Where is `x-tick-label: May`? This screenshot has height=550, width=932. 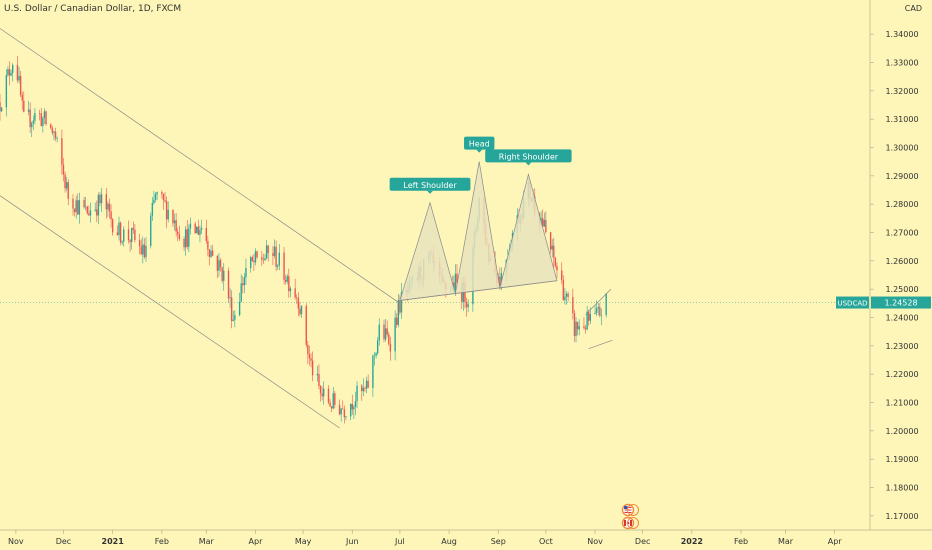
x-tick-label: May is located at coordinates (303, 541).